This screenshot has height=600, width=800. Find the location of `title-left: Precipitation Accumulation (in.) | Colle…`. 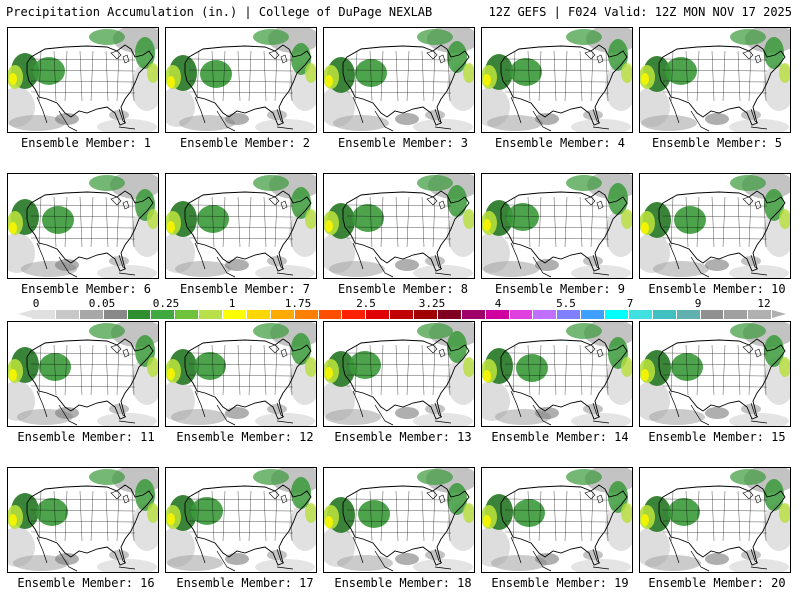

title-left: Precipitation Accumulation (in.) | Colle… is located at coordinates (219, 12).